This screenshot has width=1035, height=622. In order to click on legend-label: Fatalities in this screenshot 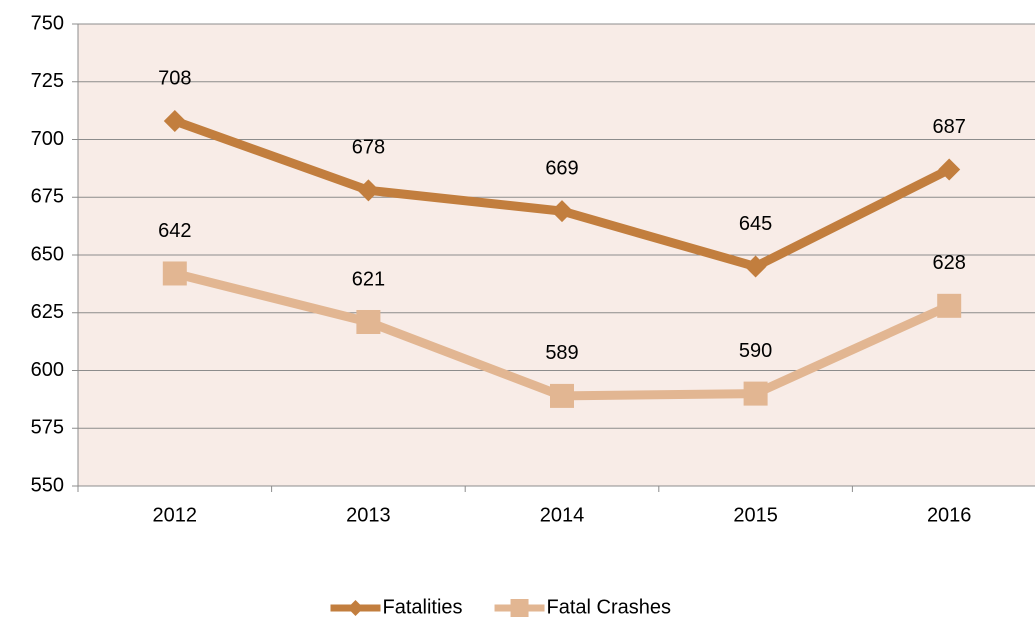, I will do `click(423, 607)`.